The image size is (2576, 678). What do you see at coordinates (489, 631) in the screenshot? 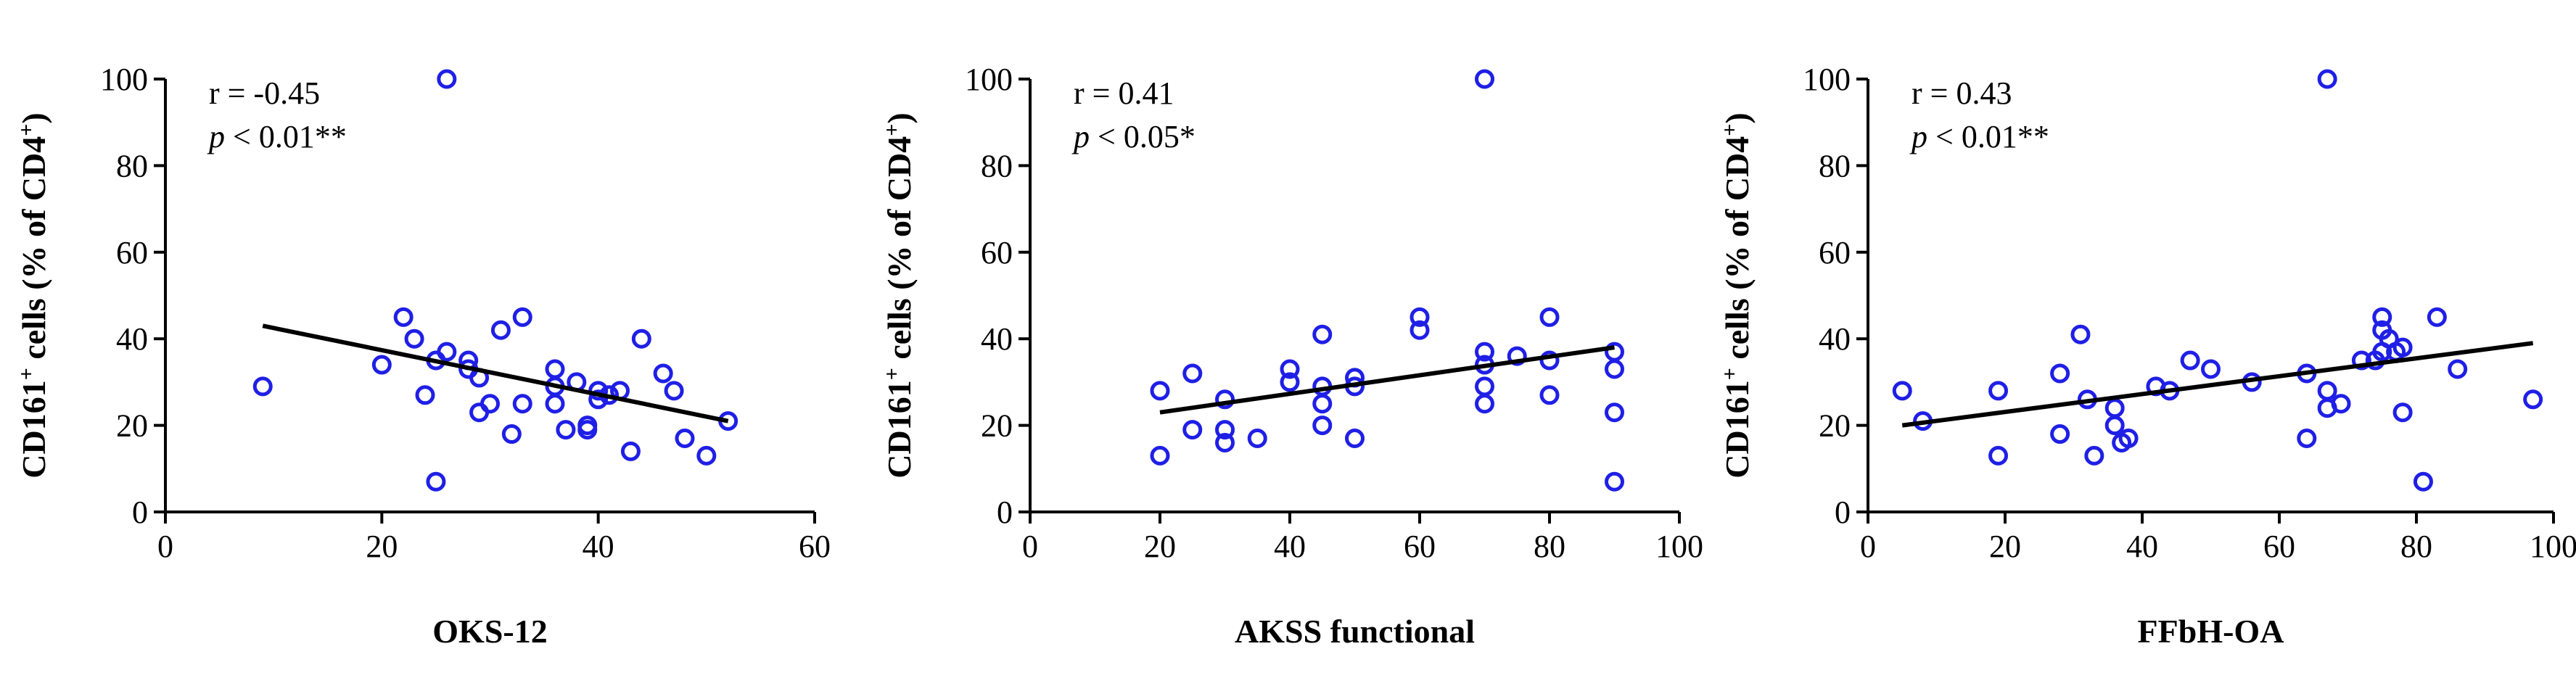
I see `x-axis-title: OKS-12` at bounding box center [489, 631].